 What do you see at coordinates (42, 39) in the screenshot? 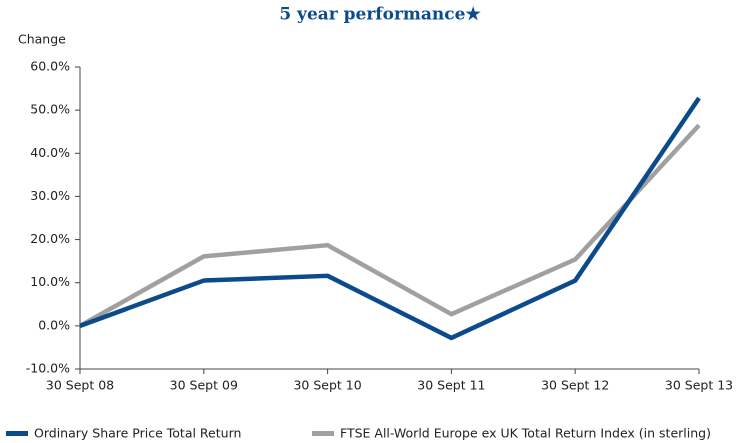
I see `y-axis-label: Change` at bounding box center [42, 39].